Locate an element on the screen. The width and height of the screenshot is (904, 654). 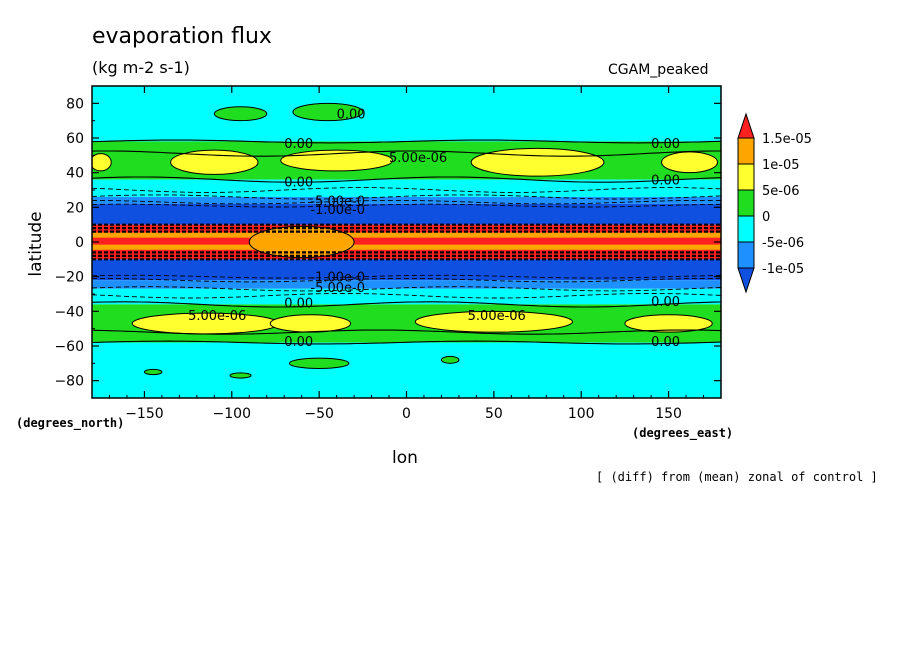
colorbar-arrow-bottom is located at coordinates (746, 280).